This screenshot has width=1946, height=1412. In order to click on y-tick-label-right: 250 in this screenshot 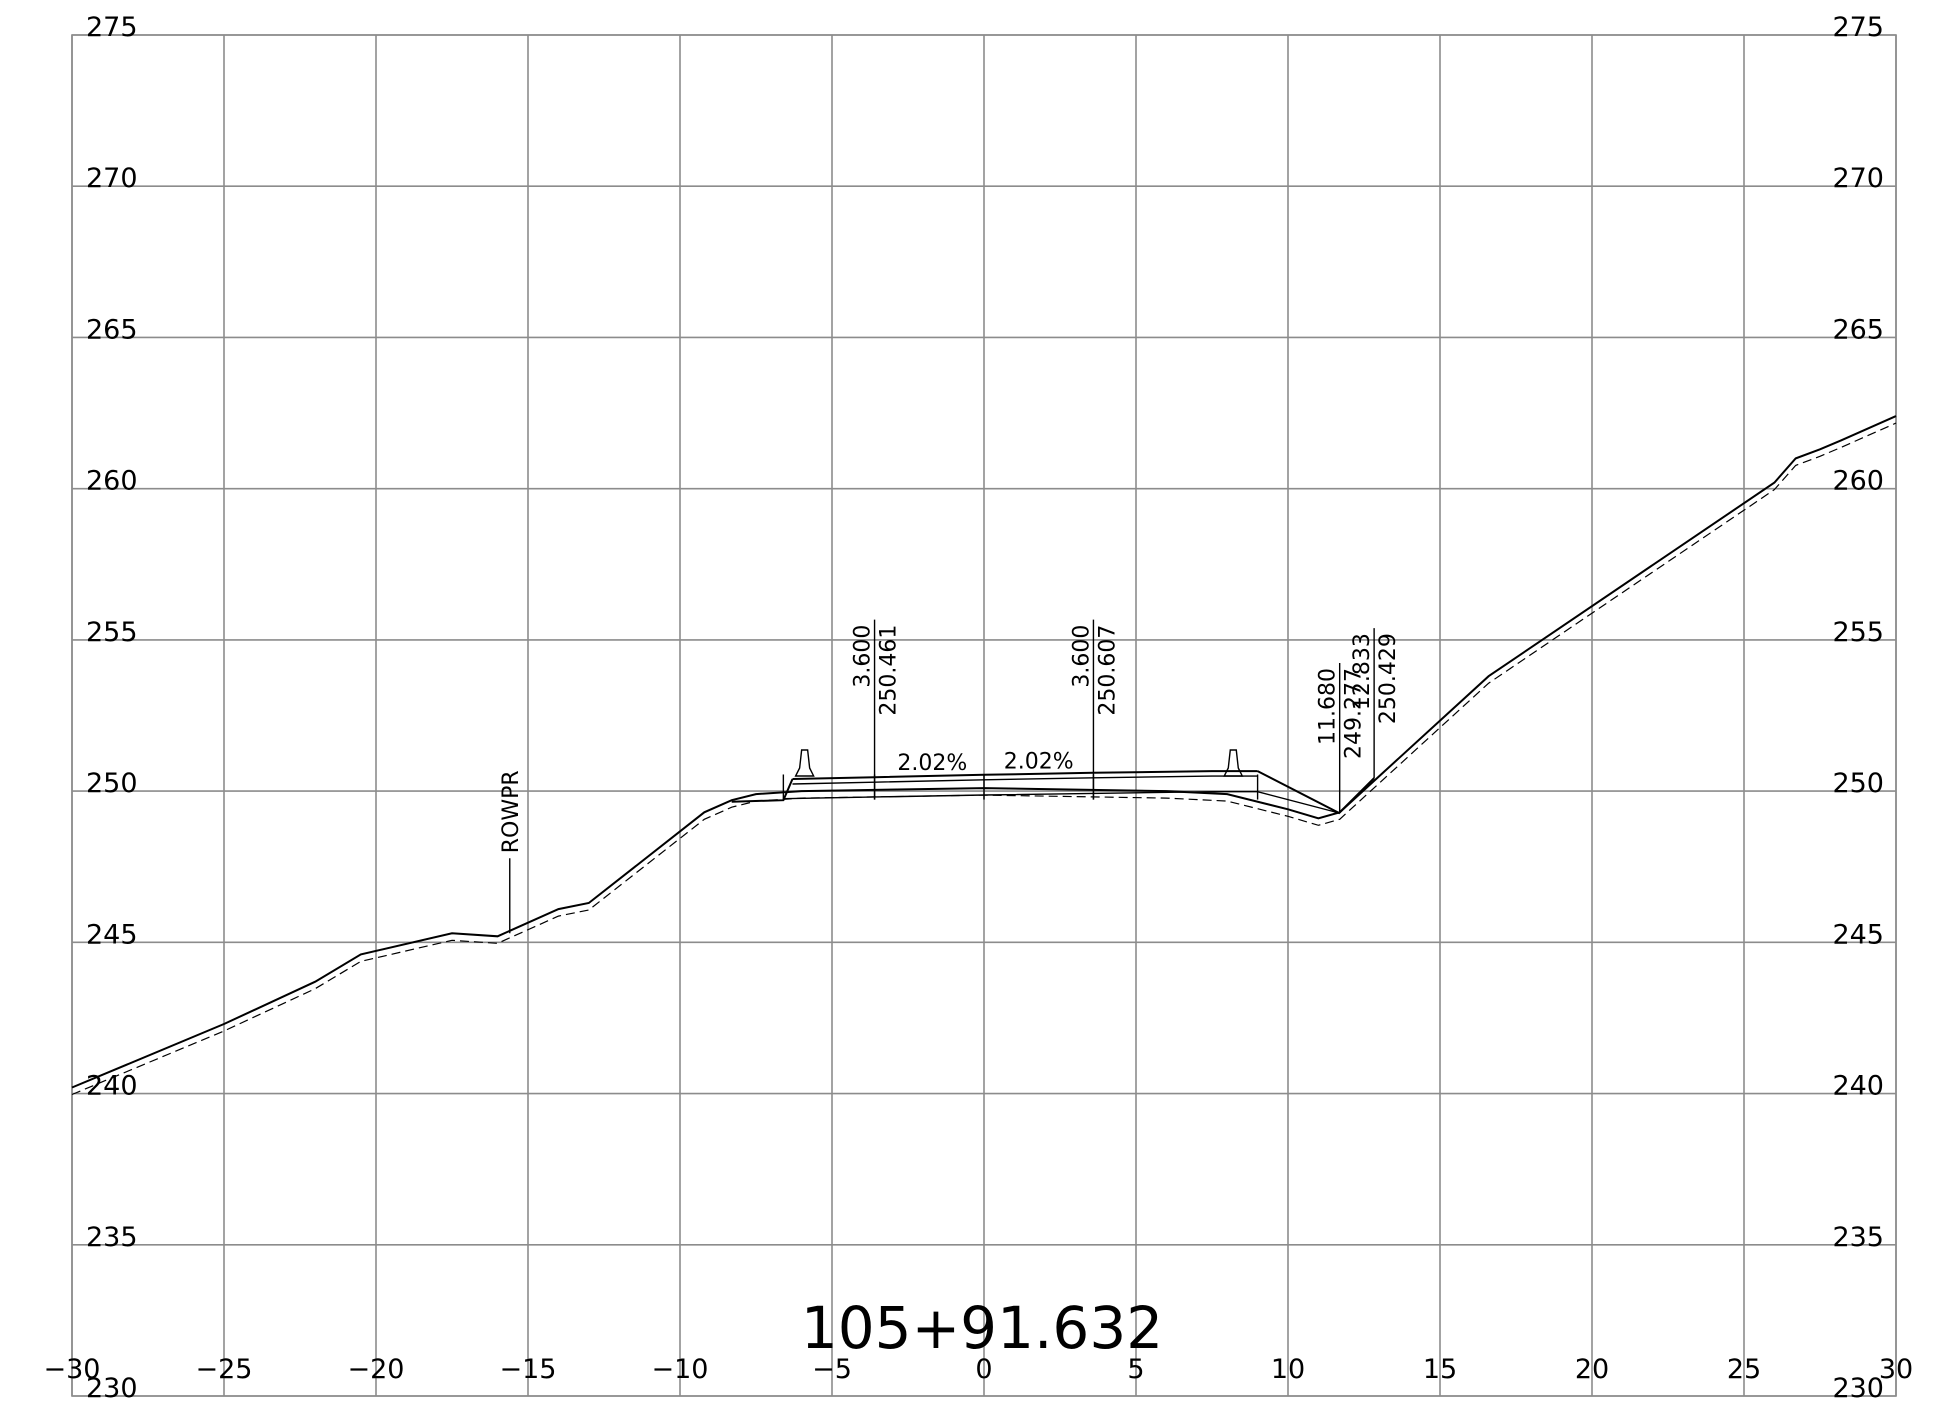, I will do `click(1858, 783)`.